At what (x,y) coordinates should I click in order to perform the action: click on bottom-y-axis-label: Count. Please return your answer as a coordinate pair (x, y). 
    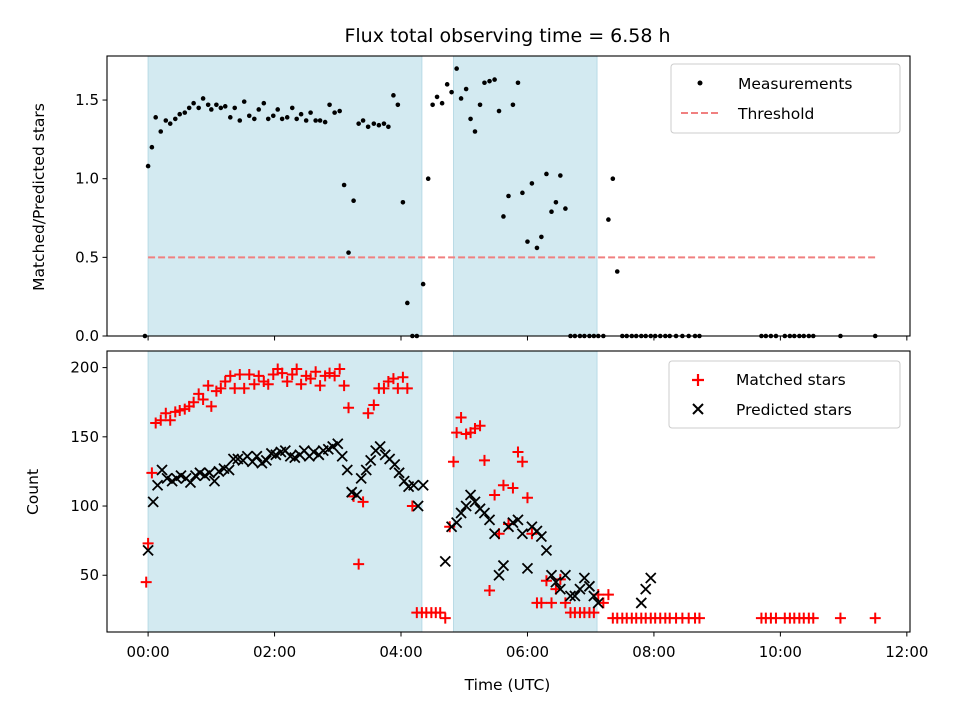
    Looking at the image, I should click on (33, 492).